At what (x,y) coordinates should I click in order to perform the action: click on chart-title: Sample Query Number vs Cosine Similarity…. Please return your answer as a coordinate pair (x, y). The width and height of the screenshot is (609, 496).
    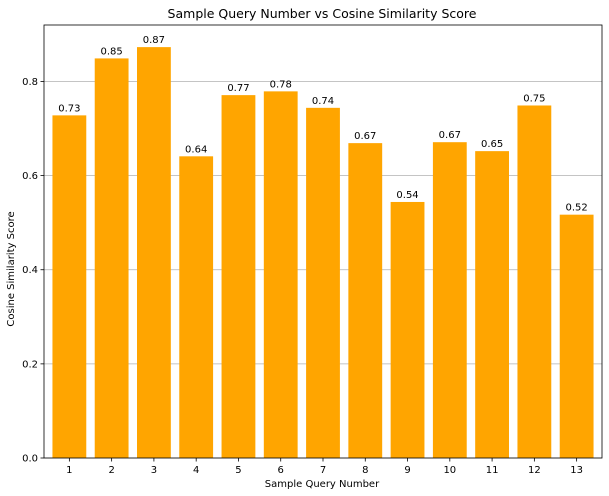
    Looking at the image, I should click on (322, 13).